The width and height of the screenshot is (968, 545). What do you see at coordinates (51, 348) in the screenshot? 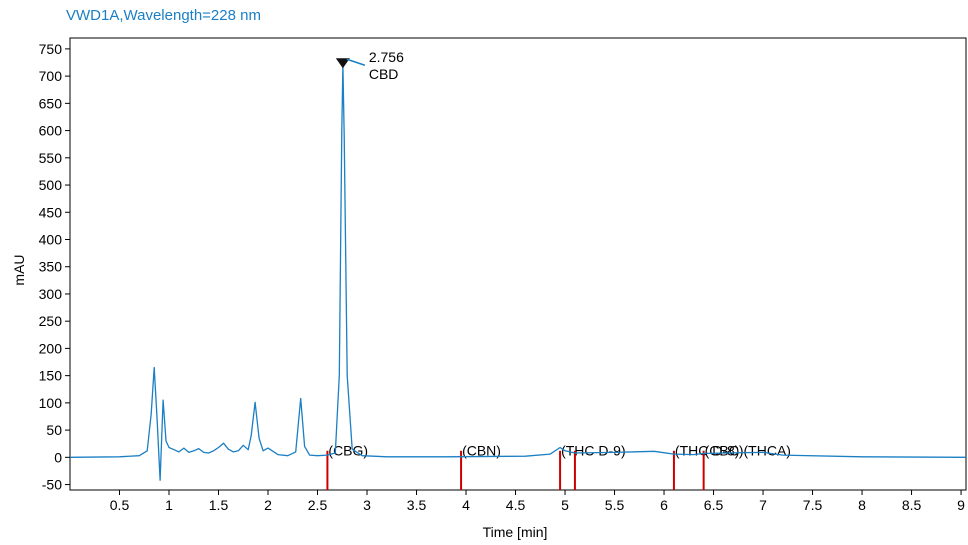
I see `y-tick-label: 200` at bounding box center [51, 348].